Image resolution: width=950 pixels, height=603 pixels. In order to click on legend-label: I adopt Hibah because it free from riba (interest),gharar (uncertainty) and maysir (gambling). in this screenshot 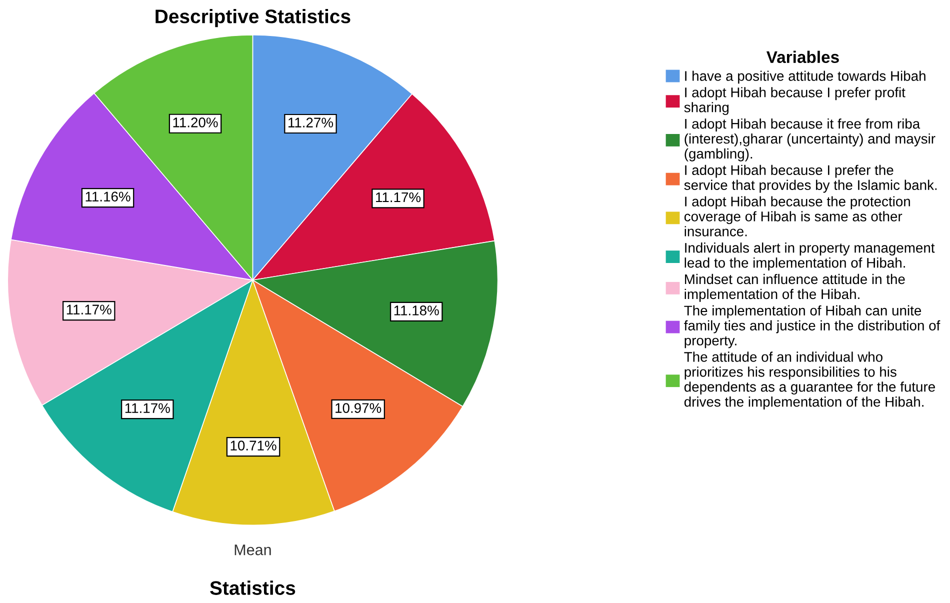, I will do `click(810, 140)`.